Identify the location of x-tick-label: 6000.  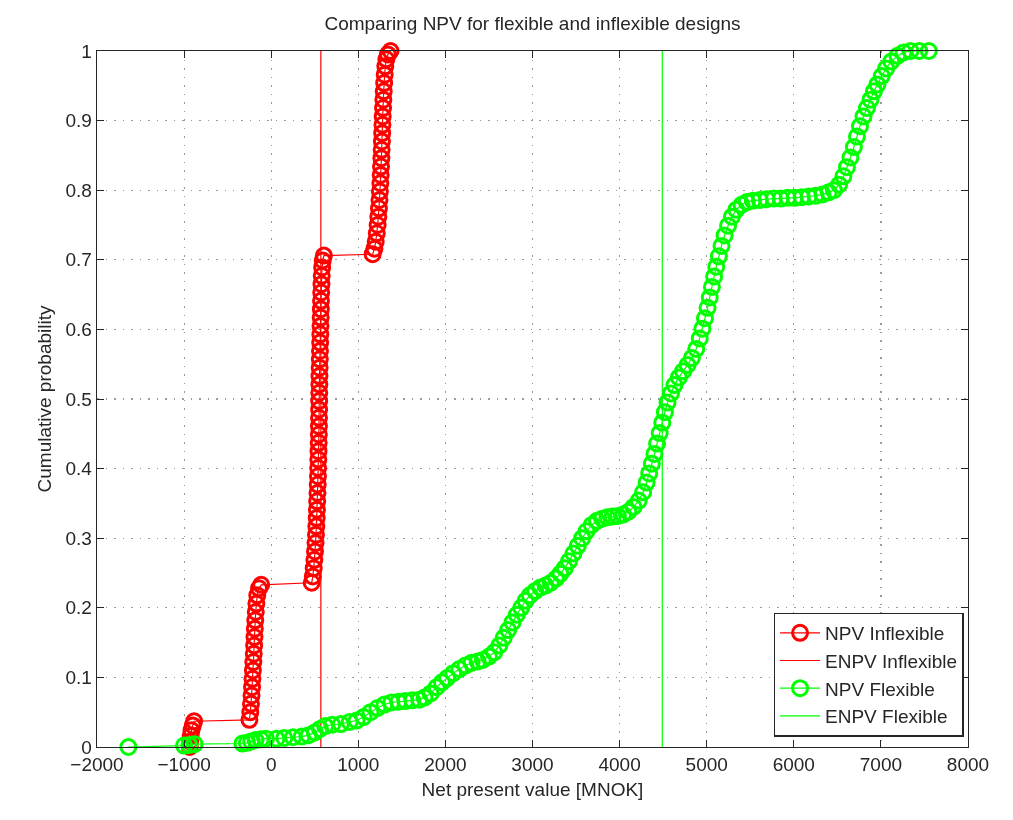
(793, 765).